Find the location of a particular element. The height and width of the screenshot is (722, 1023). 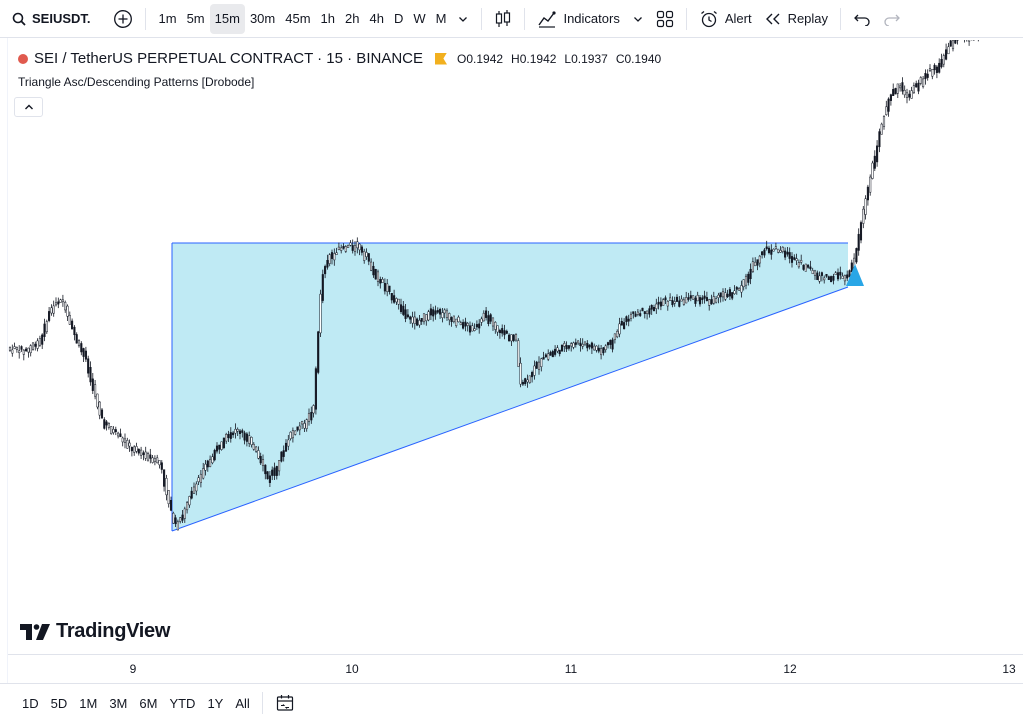

interval-m-button: M is located at coordinates (441, 18).